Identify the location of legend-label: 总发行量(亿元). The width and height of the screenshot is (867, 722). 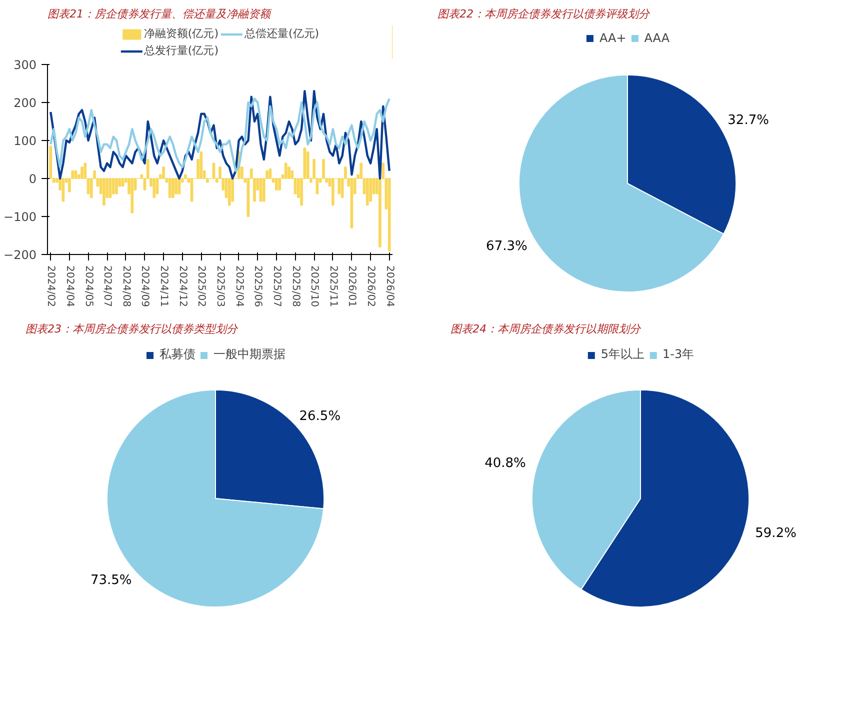
(181, 50).